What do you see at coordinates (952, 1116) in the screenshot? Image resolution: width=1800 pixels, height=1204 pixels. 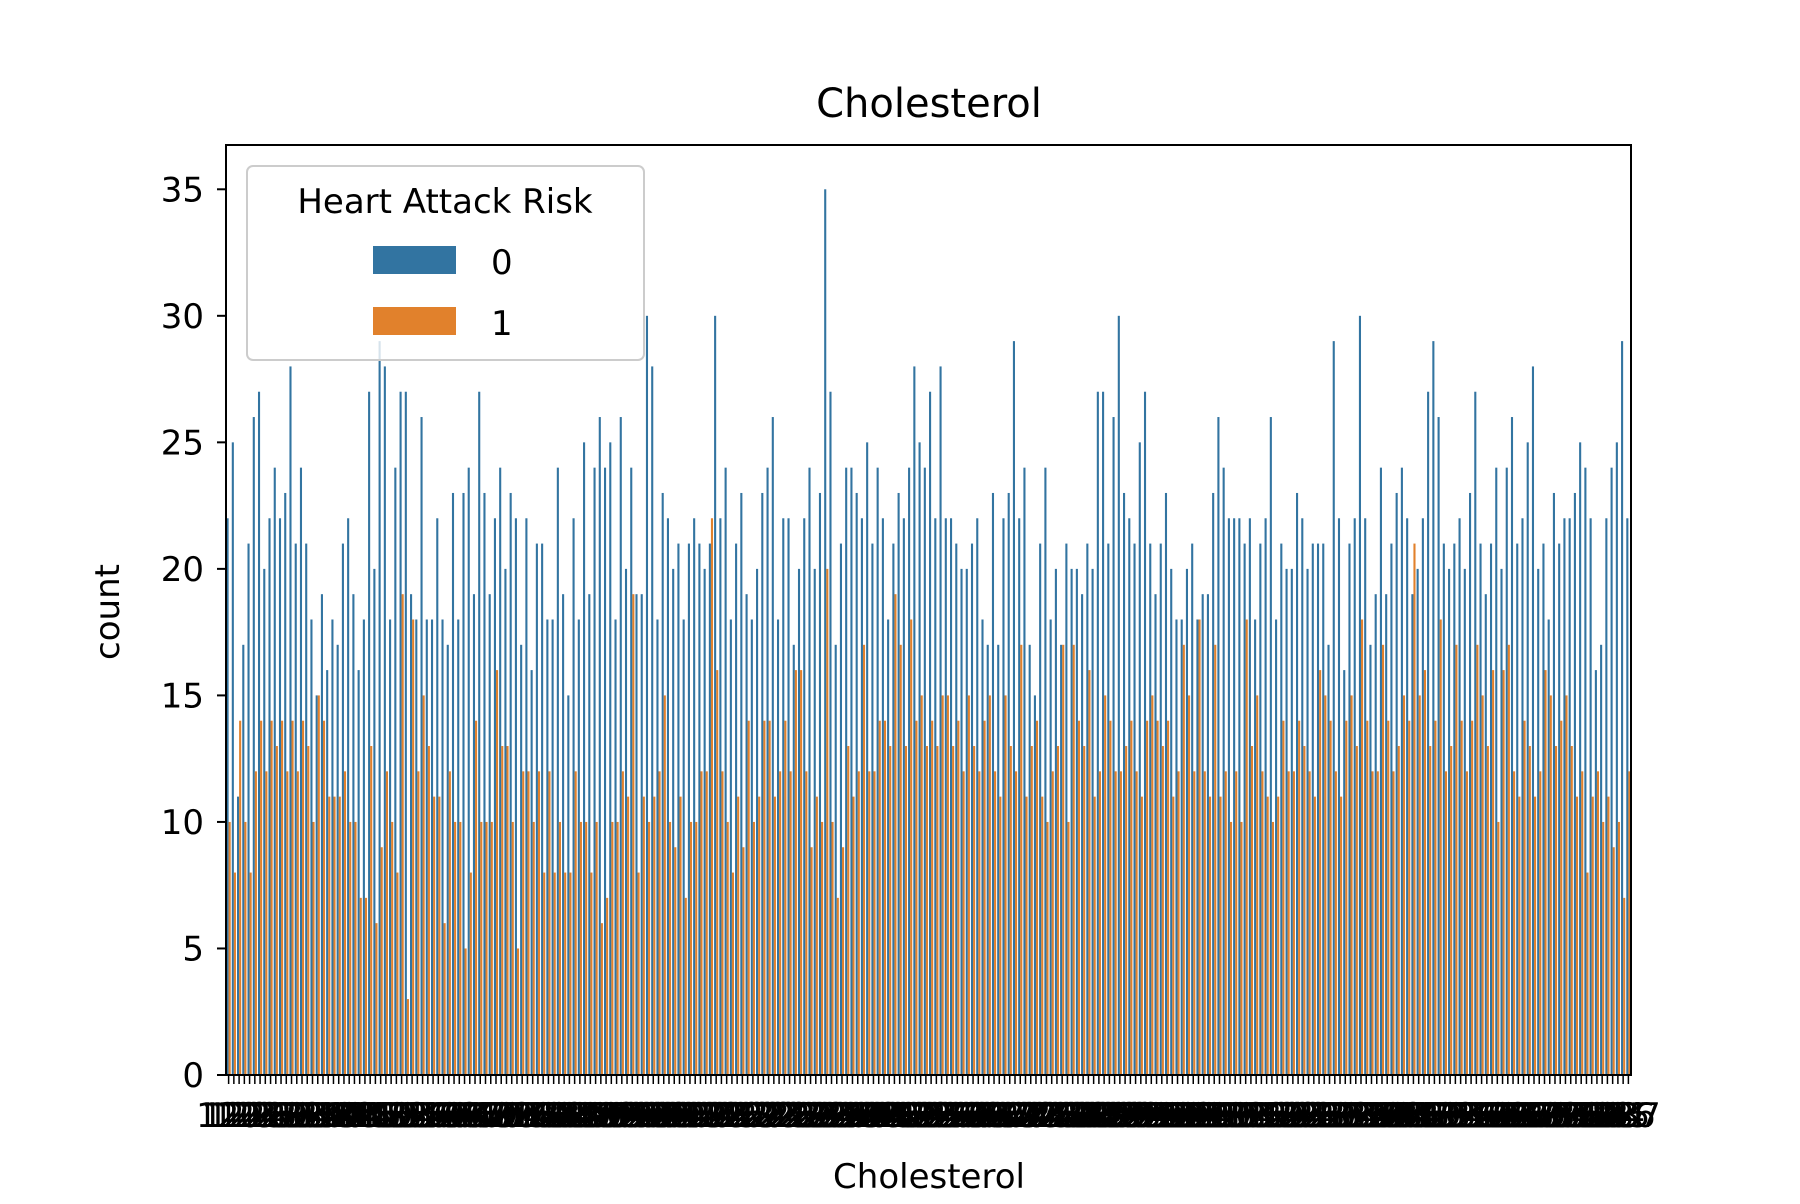 I see `x-tick-label: 258` at bounding box center [952, 1116].